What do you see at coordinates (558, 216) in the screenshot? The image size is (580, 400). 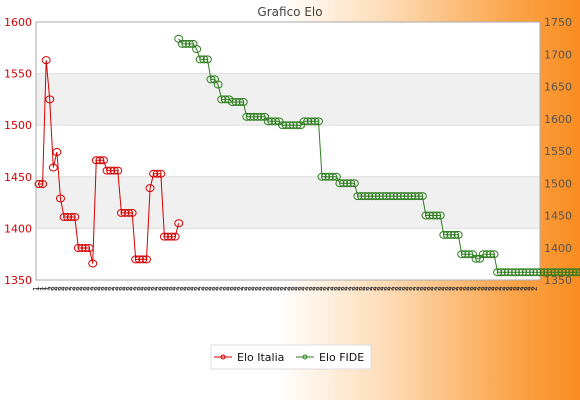 I see `y-right-tick-label: 1450` at bounding box center [558, 216].